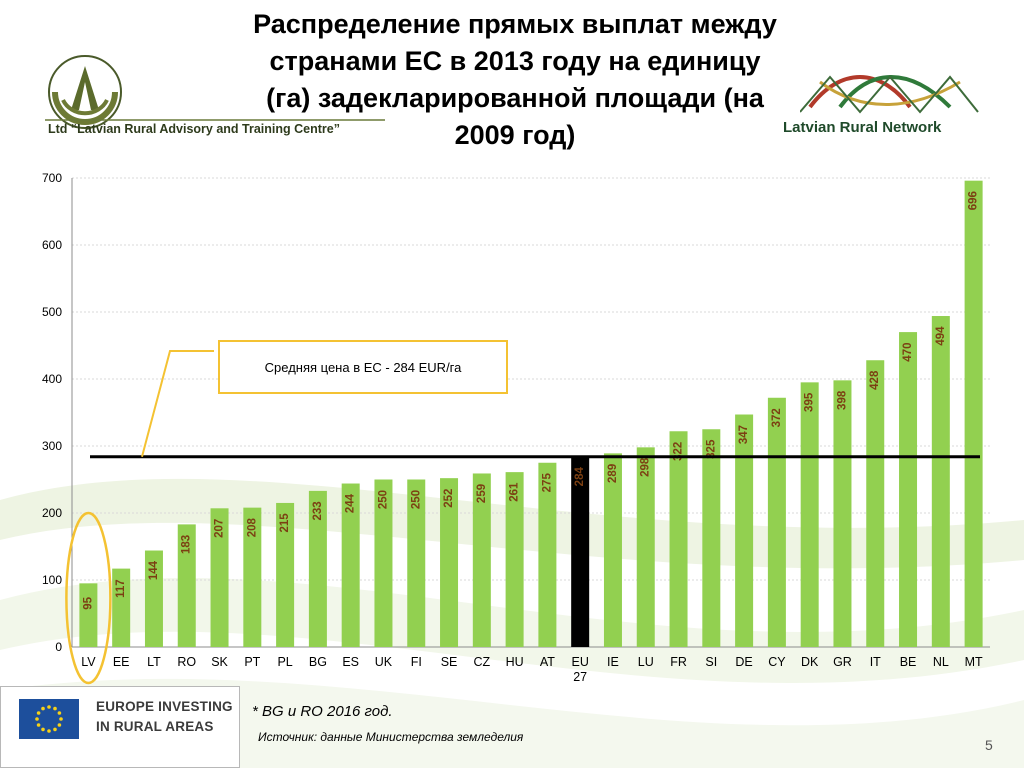  I want to click on data-label: 298, so click(646, 467).